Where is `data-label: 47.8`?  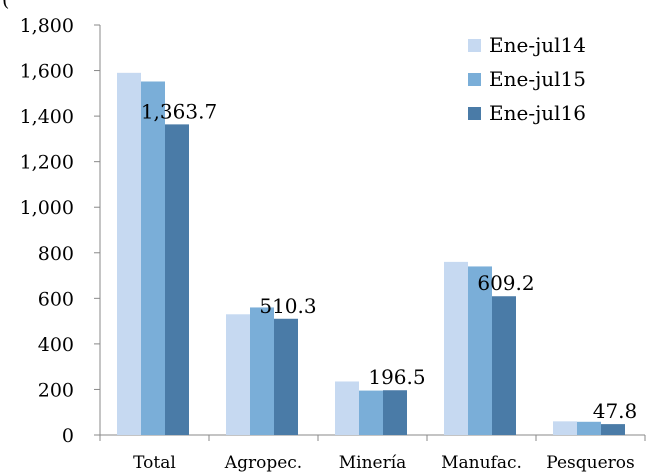 data-label: 47.8 is located at coordinates (615, 411).